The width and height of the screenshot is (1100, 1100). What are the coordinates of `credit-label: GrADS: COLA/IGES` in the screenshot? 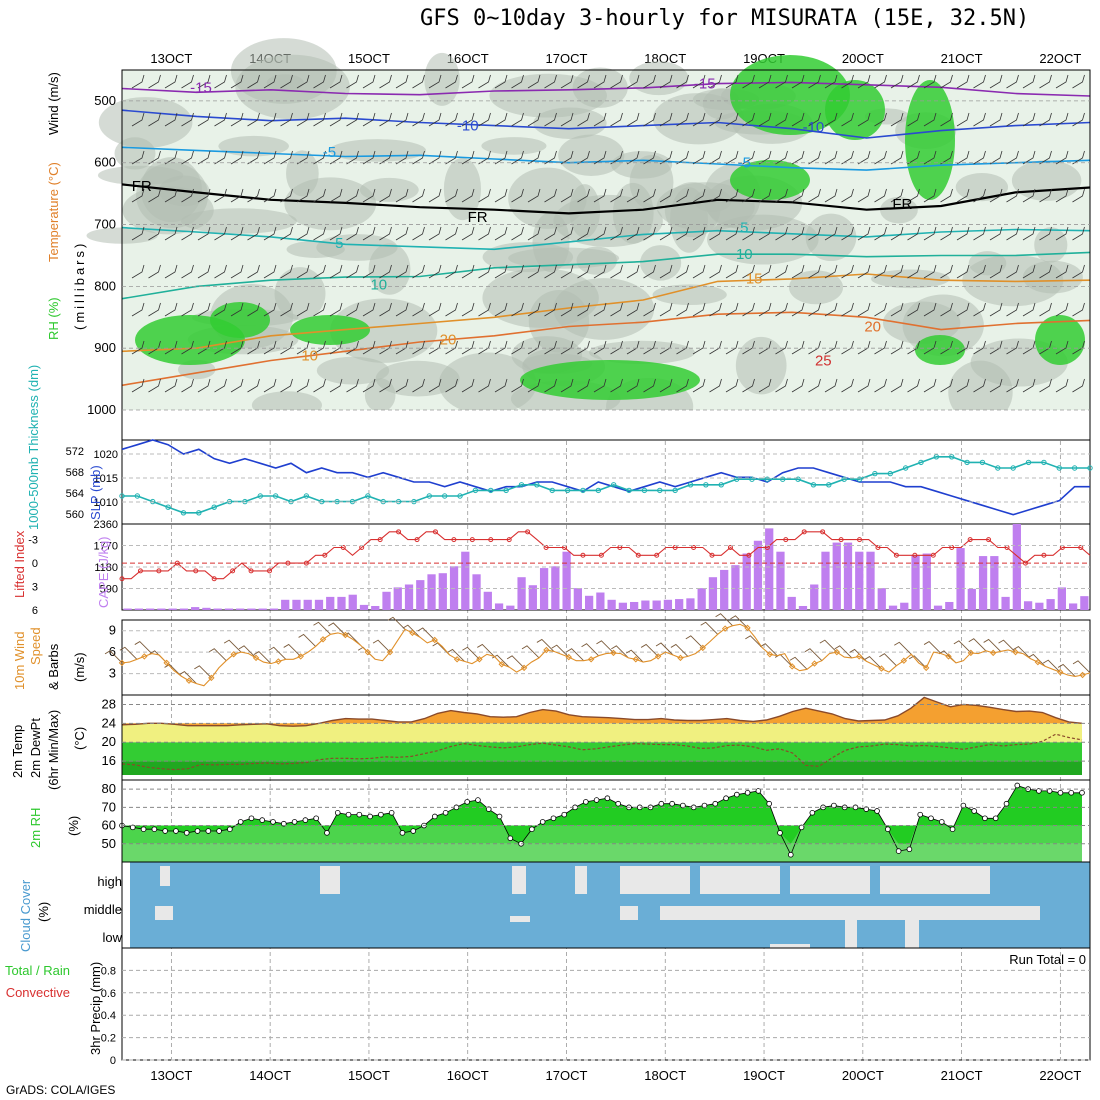 It's located at (61, 1090).